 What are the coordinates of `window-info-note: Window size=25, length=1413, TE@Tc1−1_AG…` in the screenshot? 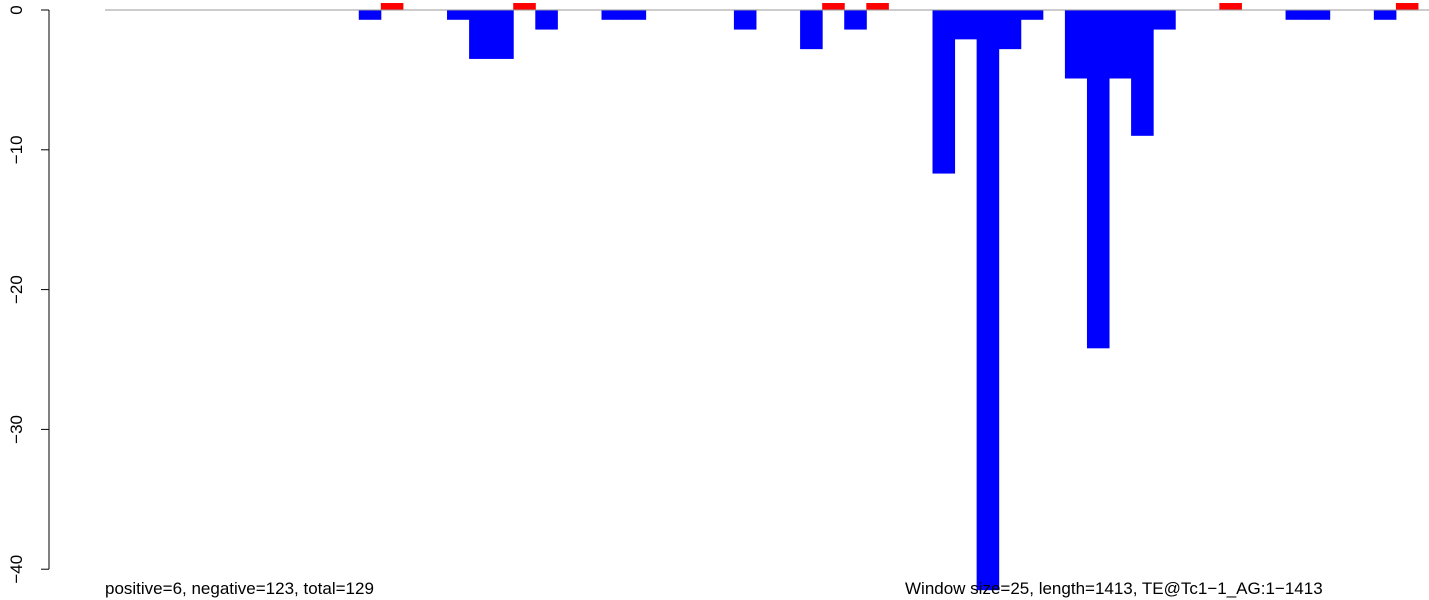 It's located at (1114, 588).